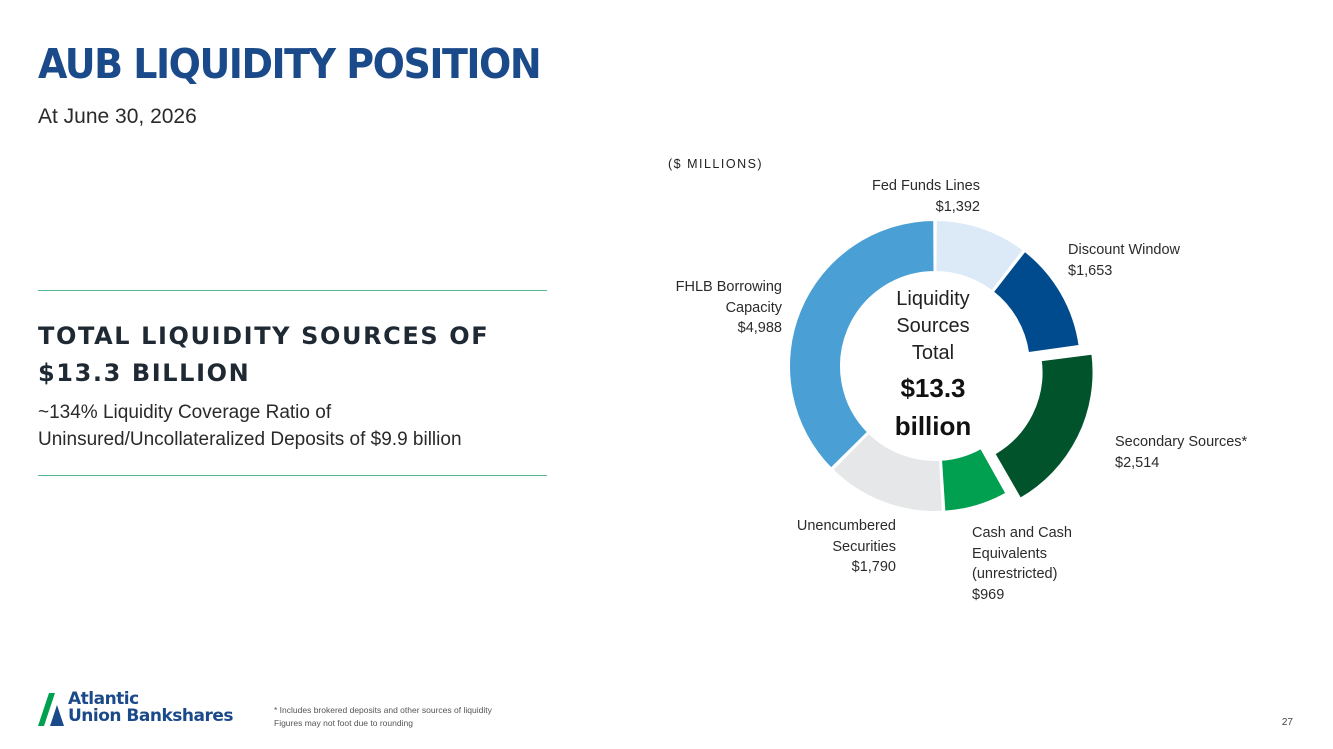  I want to click on headline-line-2: $13.3 BILLION, so click(144, 373).